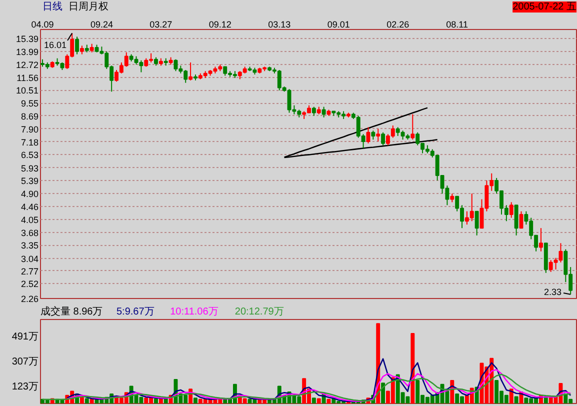 Image resolution: width=577 pixels, height=406 pixels. I want to click on x-tick-label: 02.26, so click(398, 25).